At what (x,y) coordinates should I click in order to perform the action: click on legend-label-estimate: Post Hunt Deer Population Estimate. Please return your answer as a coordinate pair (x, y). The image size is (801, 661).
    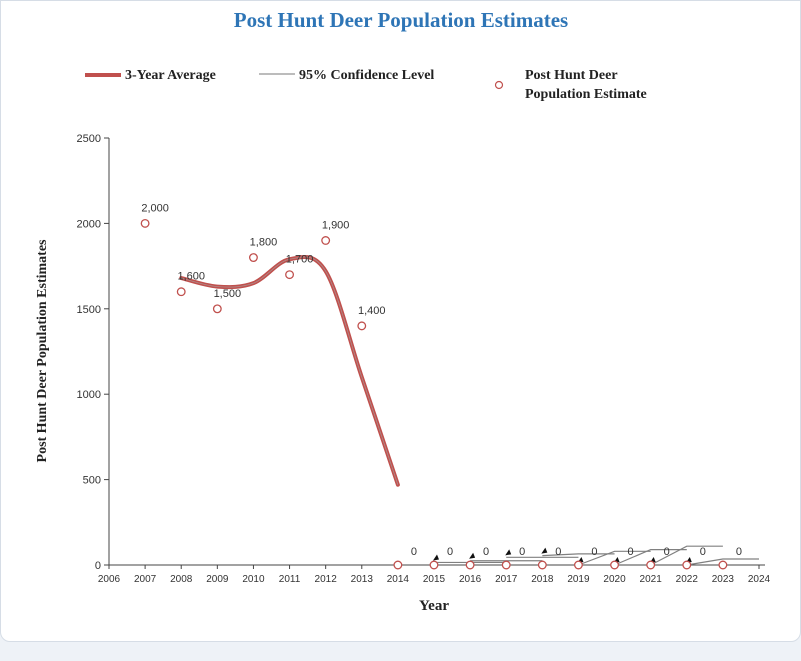
    Looking at the image, I should click on (586, 85).